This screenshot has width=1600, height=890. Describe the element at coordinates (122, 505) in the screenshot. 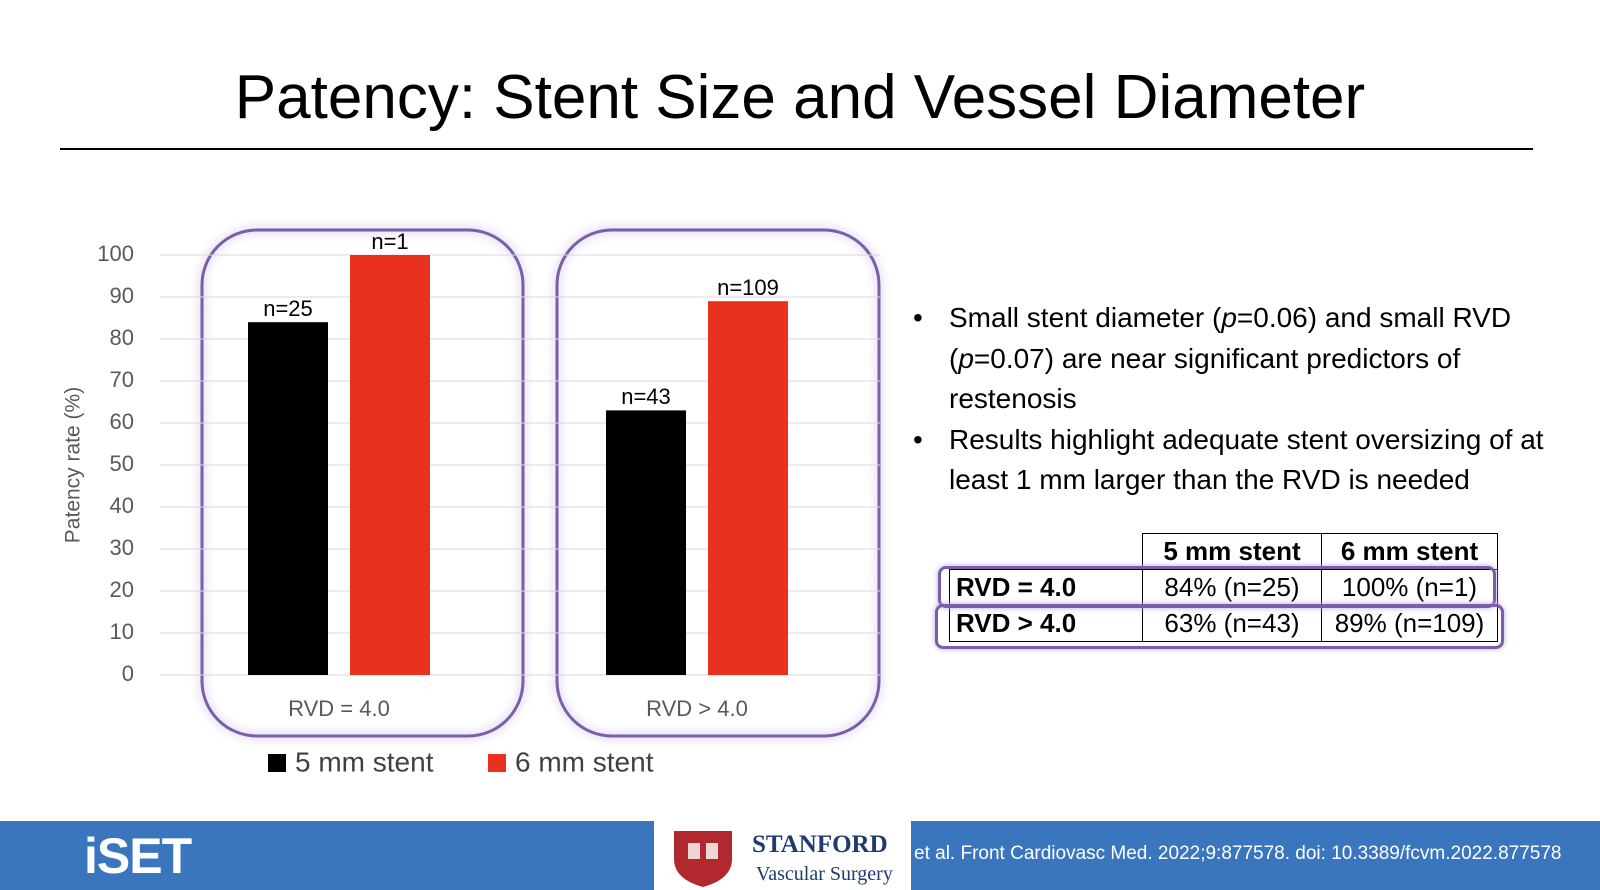

I see `y-tick-label: 40` at that location.